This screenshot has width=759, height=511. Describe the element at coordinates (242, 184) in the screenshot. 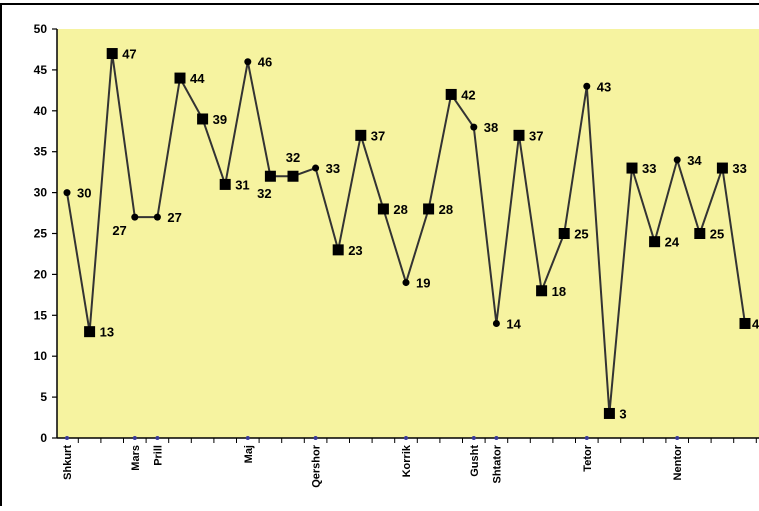

I see `data-label: 31` at that location.